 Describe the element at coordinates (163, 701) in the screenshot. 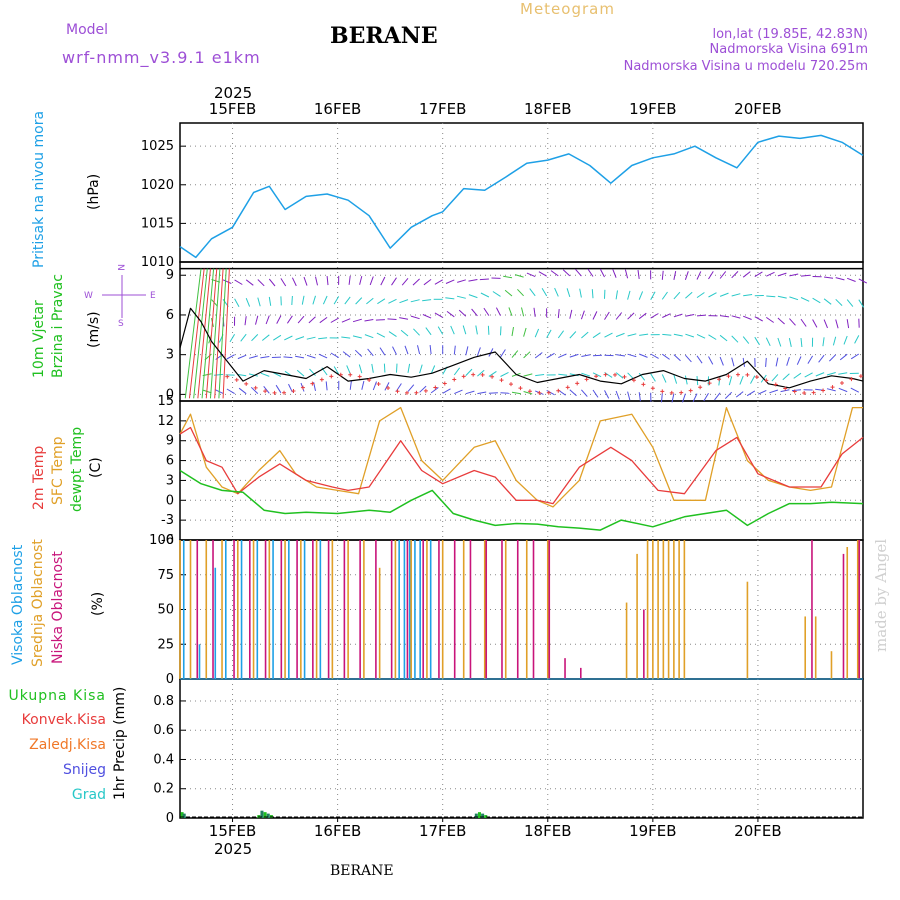

I see `ytick-precip-4: 0.8` at that location.